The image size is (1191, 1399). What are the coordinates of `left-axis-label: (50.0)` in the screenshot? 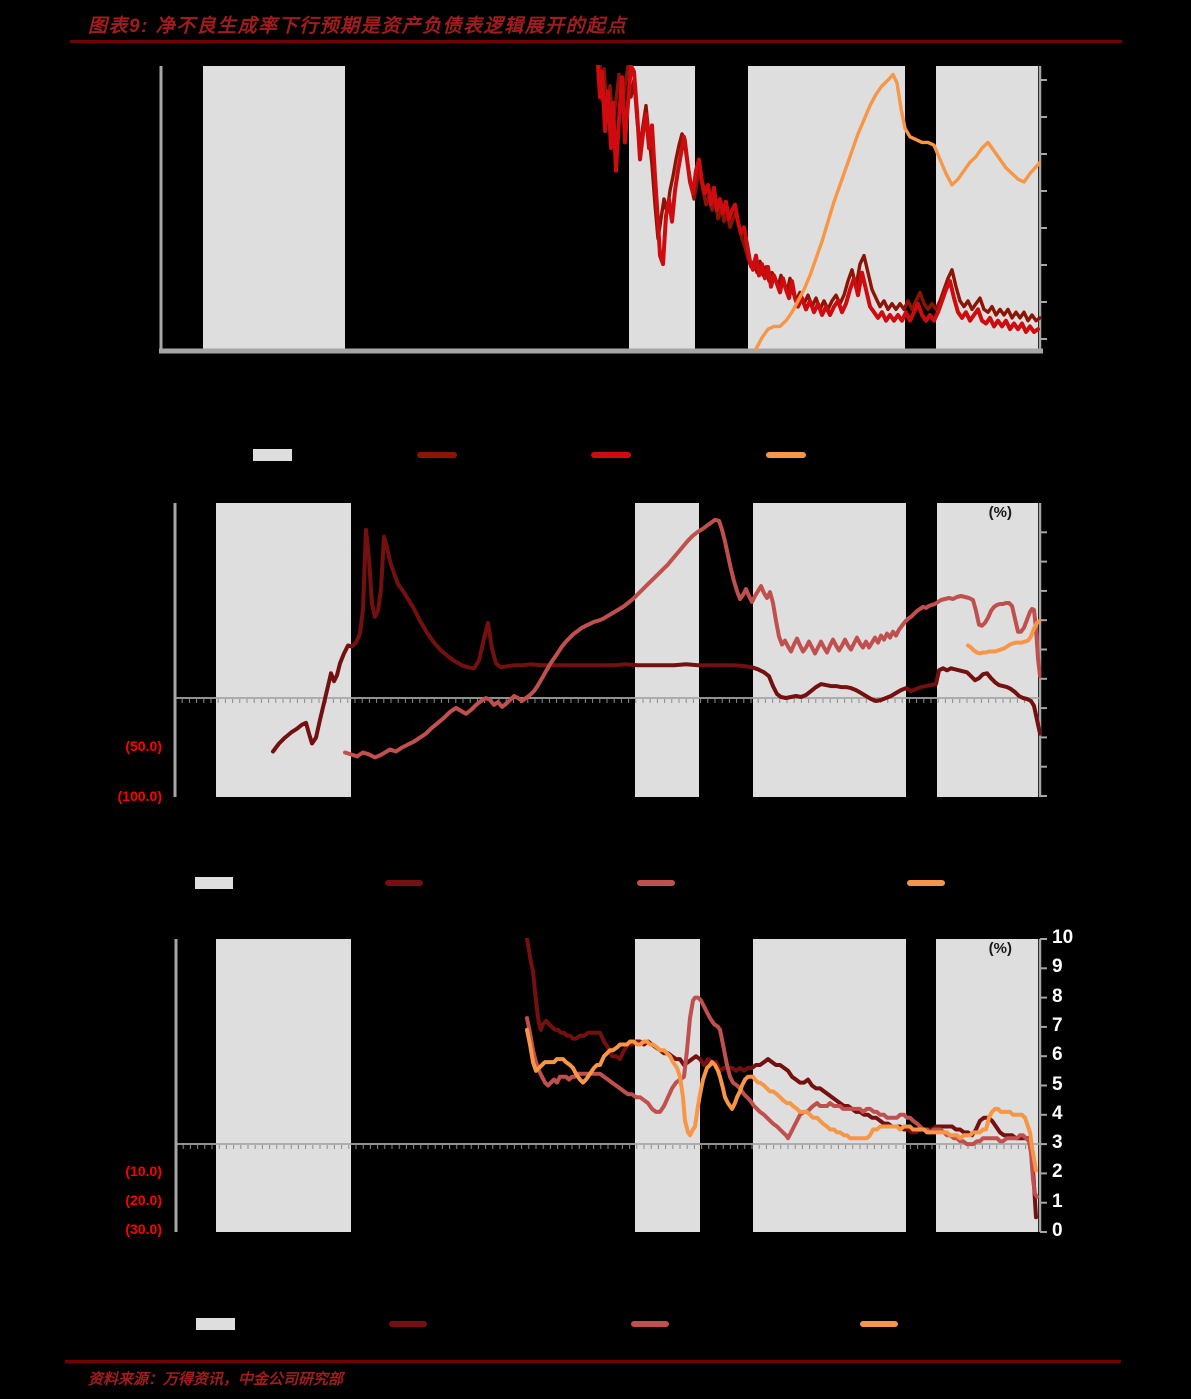 It's located at (143, 746).